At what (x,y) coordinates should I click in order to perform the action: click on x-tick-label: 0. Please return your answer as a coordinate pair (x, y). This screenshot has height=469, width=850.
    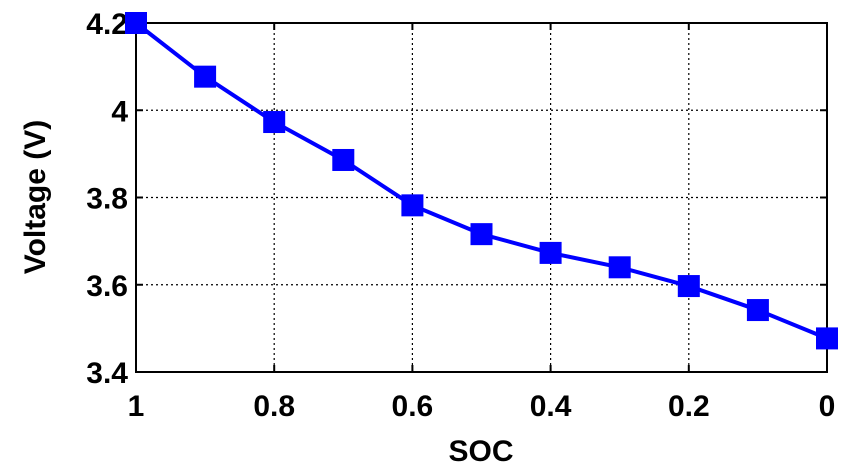
    Looking at the image, I should click on (827, 406).